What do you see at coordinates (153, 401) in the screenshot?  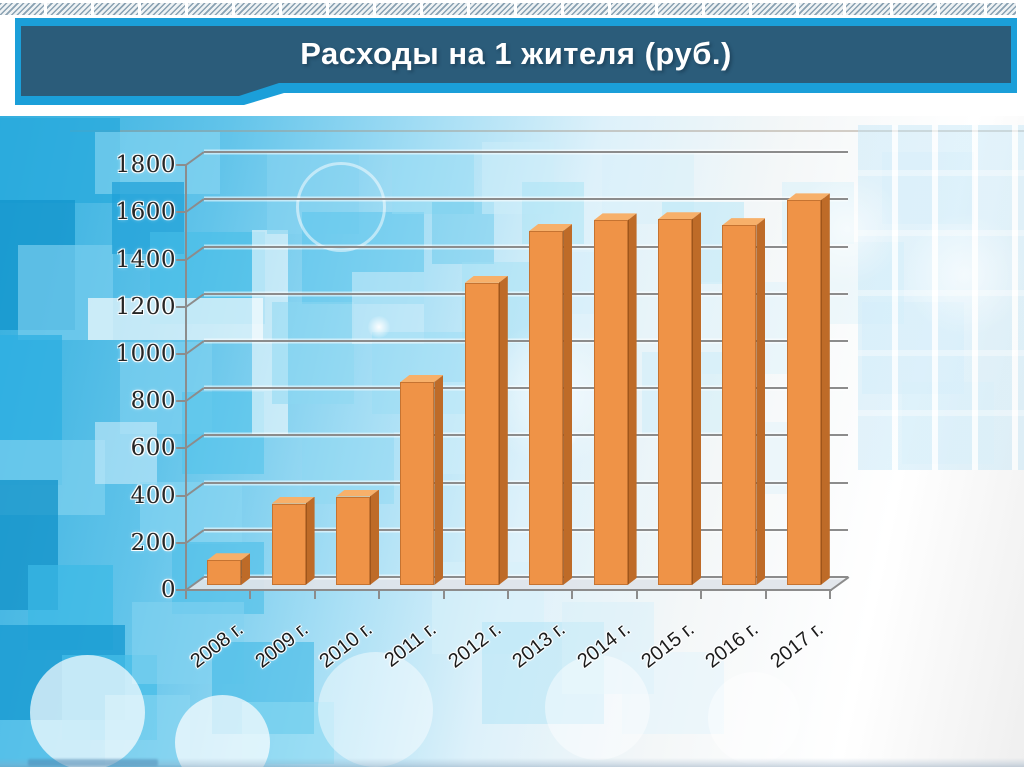 I see `y-axis-label: 800` at bounding box center [153, 401].